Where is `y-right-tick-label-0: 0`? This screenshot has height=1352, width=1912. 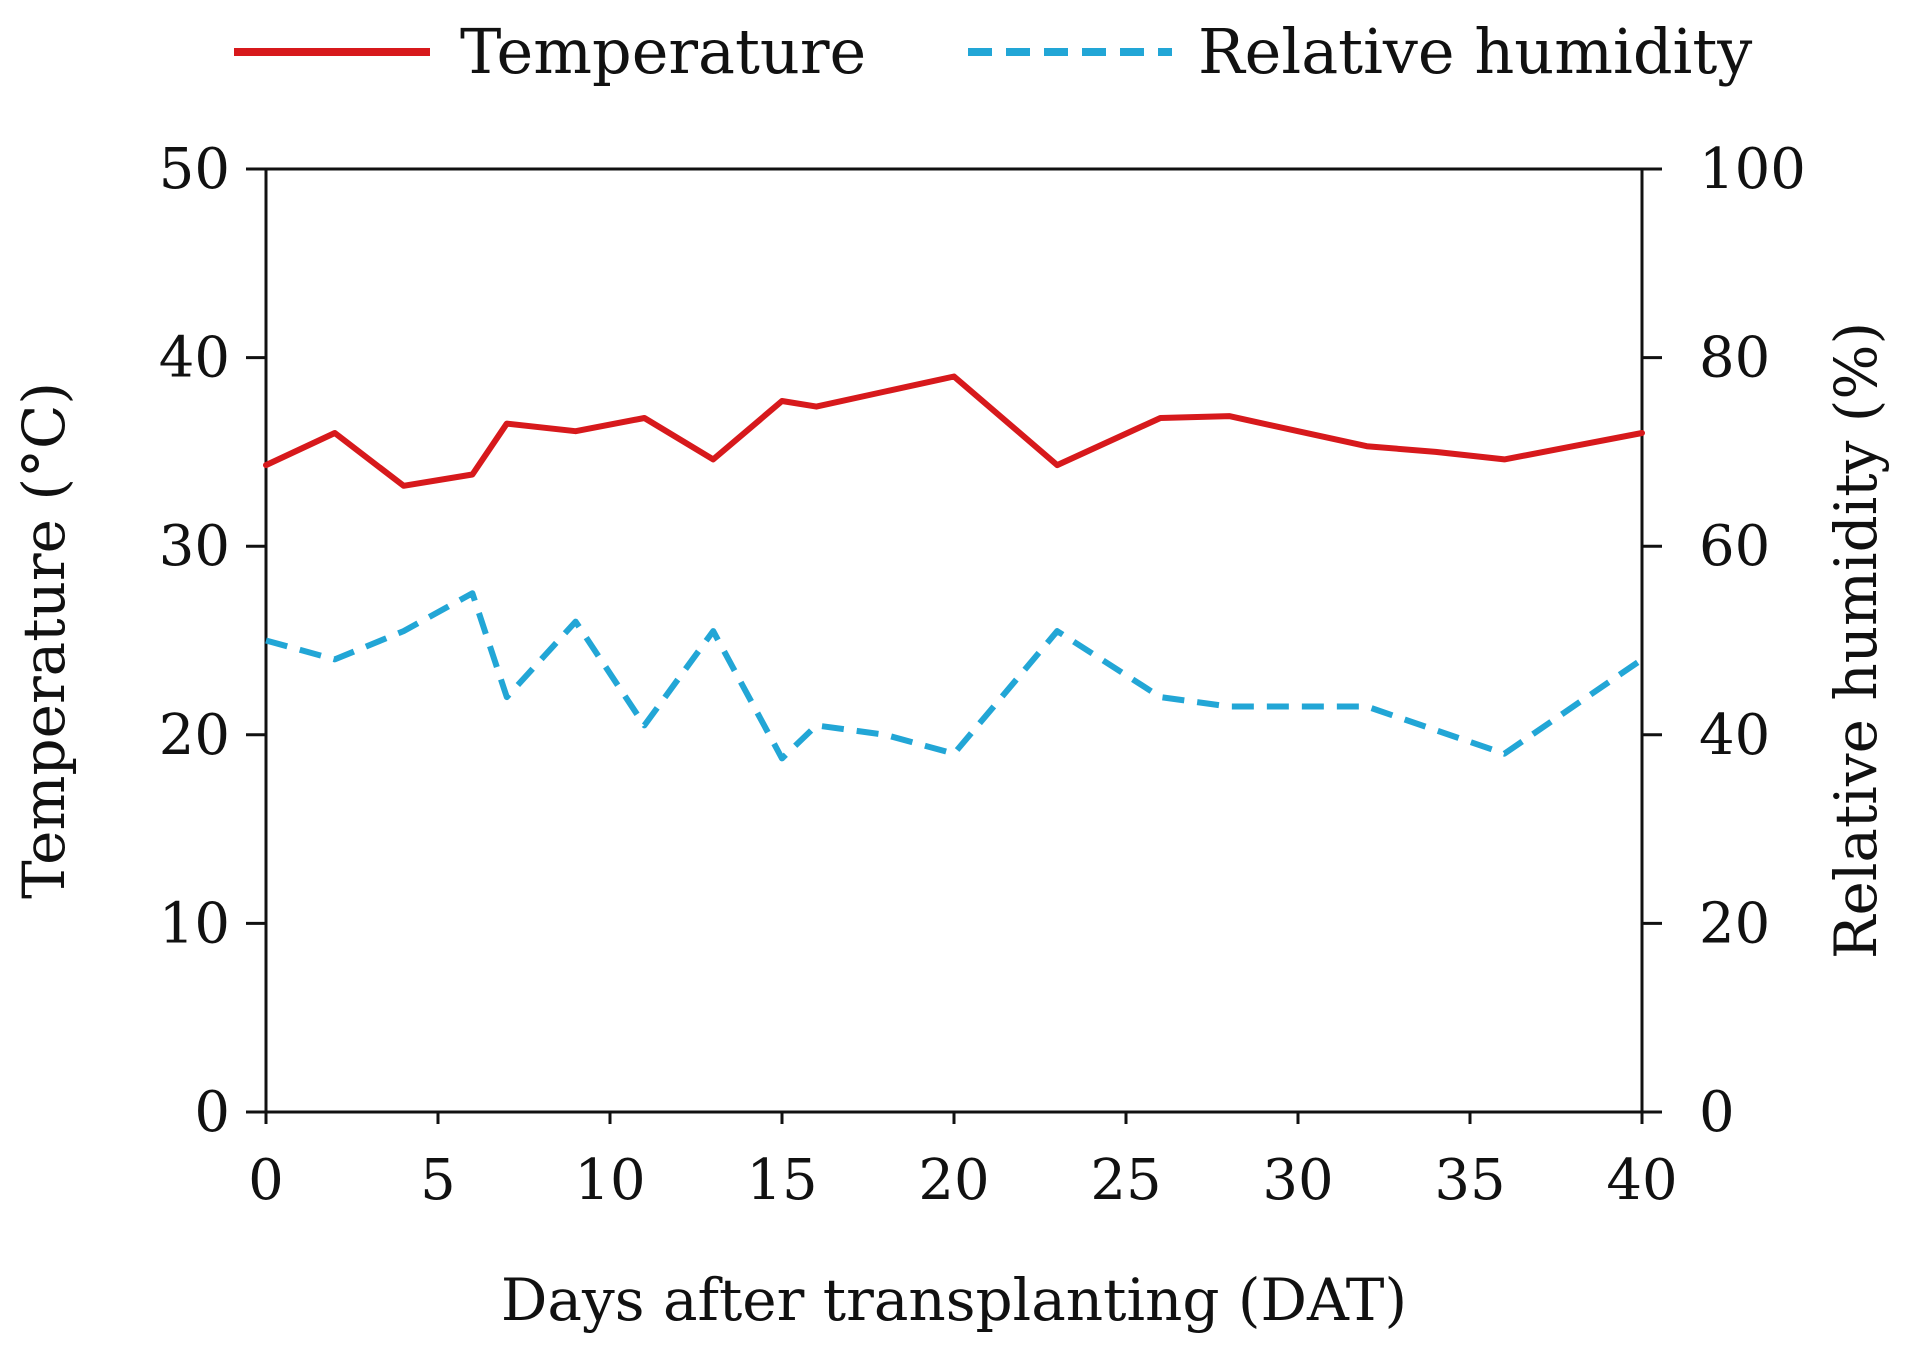
y-right-tick-label-0: 0 is located at coordinates (1717, 1112).